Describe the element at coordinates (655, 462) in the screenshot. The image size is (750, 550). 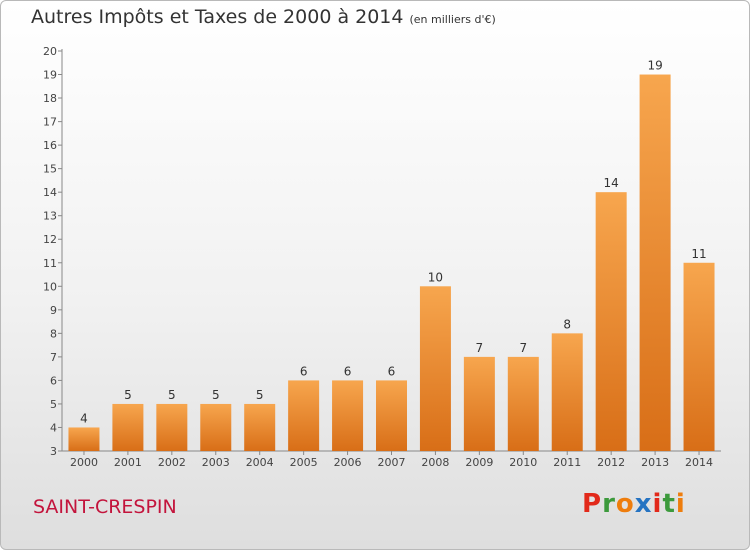
I see `x-tick-label: 2013` at that location.